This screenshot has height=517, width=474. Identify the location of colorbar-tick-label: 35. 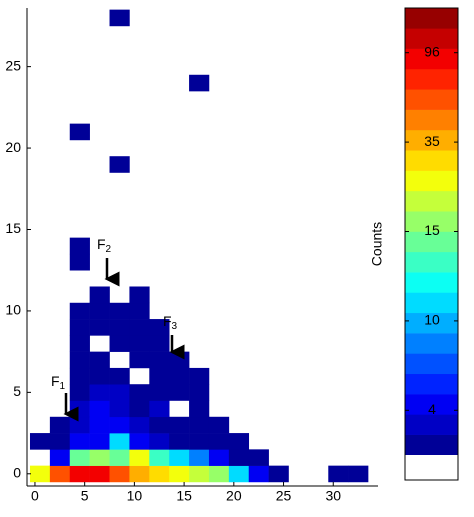
(432, 141).